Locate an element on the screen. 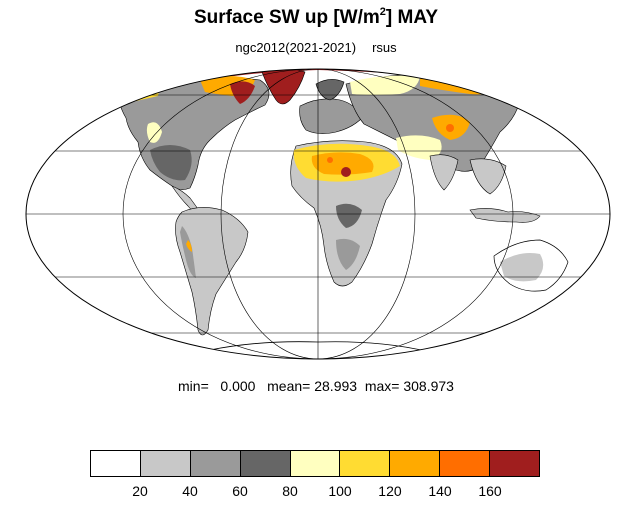 The image size is (632, 505). colorbar-ticks: 20 40 60 80 100 120 140 160 is located at coordinates (315, 492).